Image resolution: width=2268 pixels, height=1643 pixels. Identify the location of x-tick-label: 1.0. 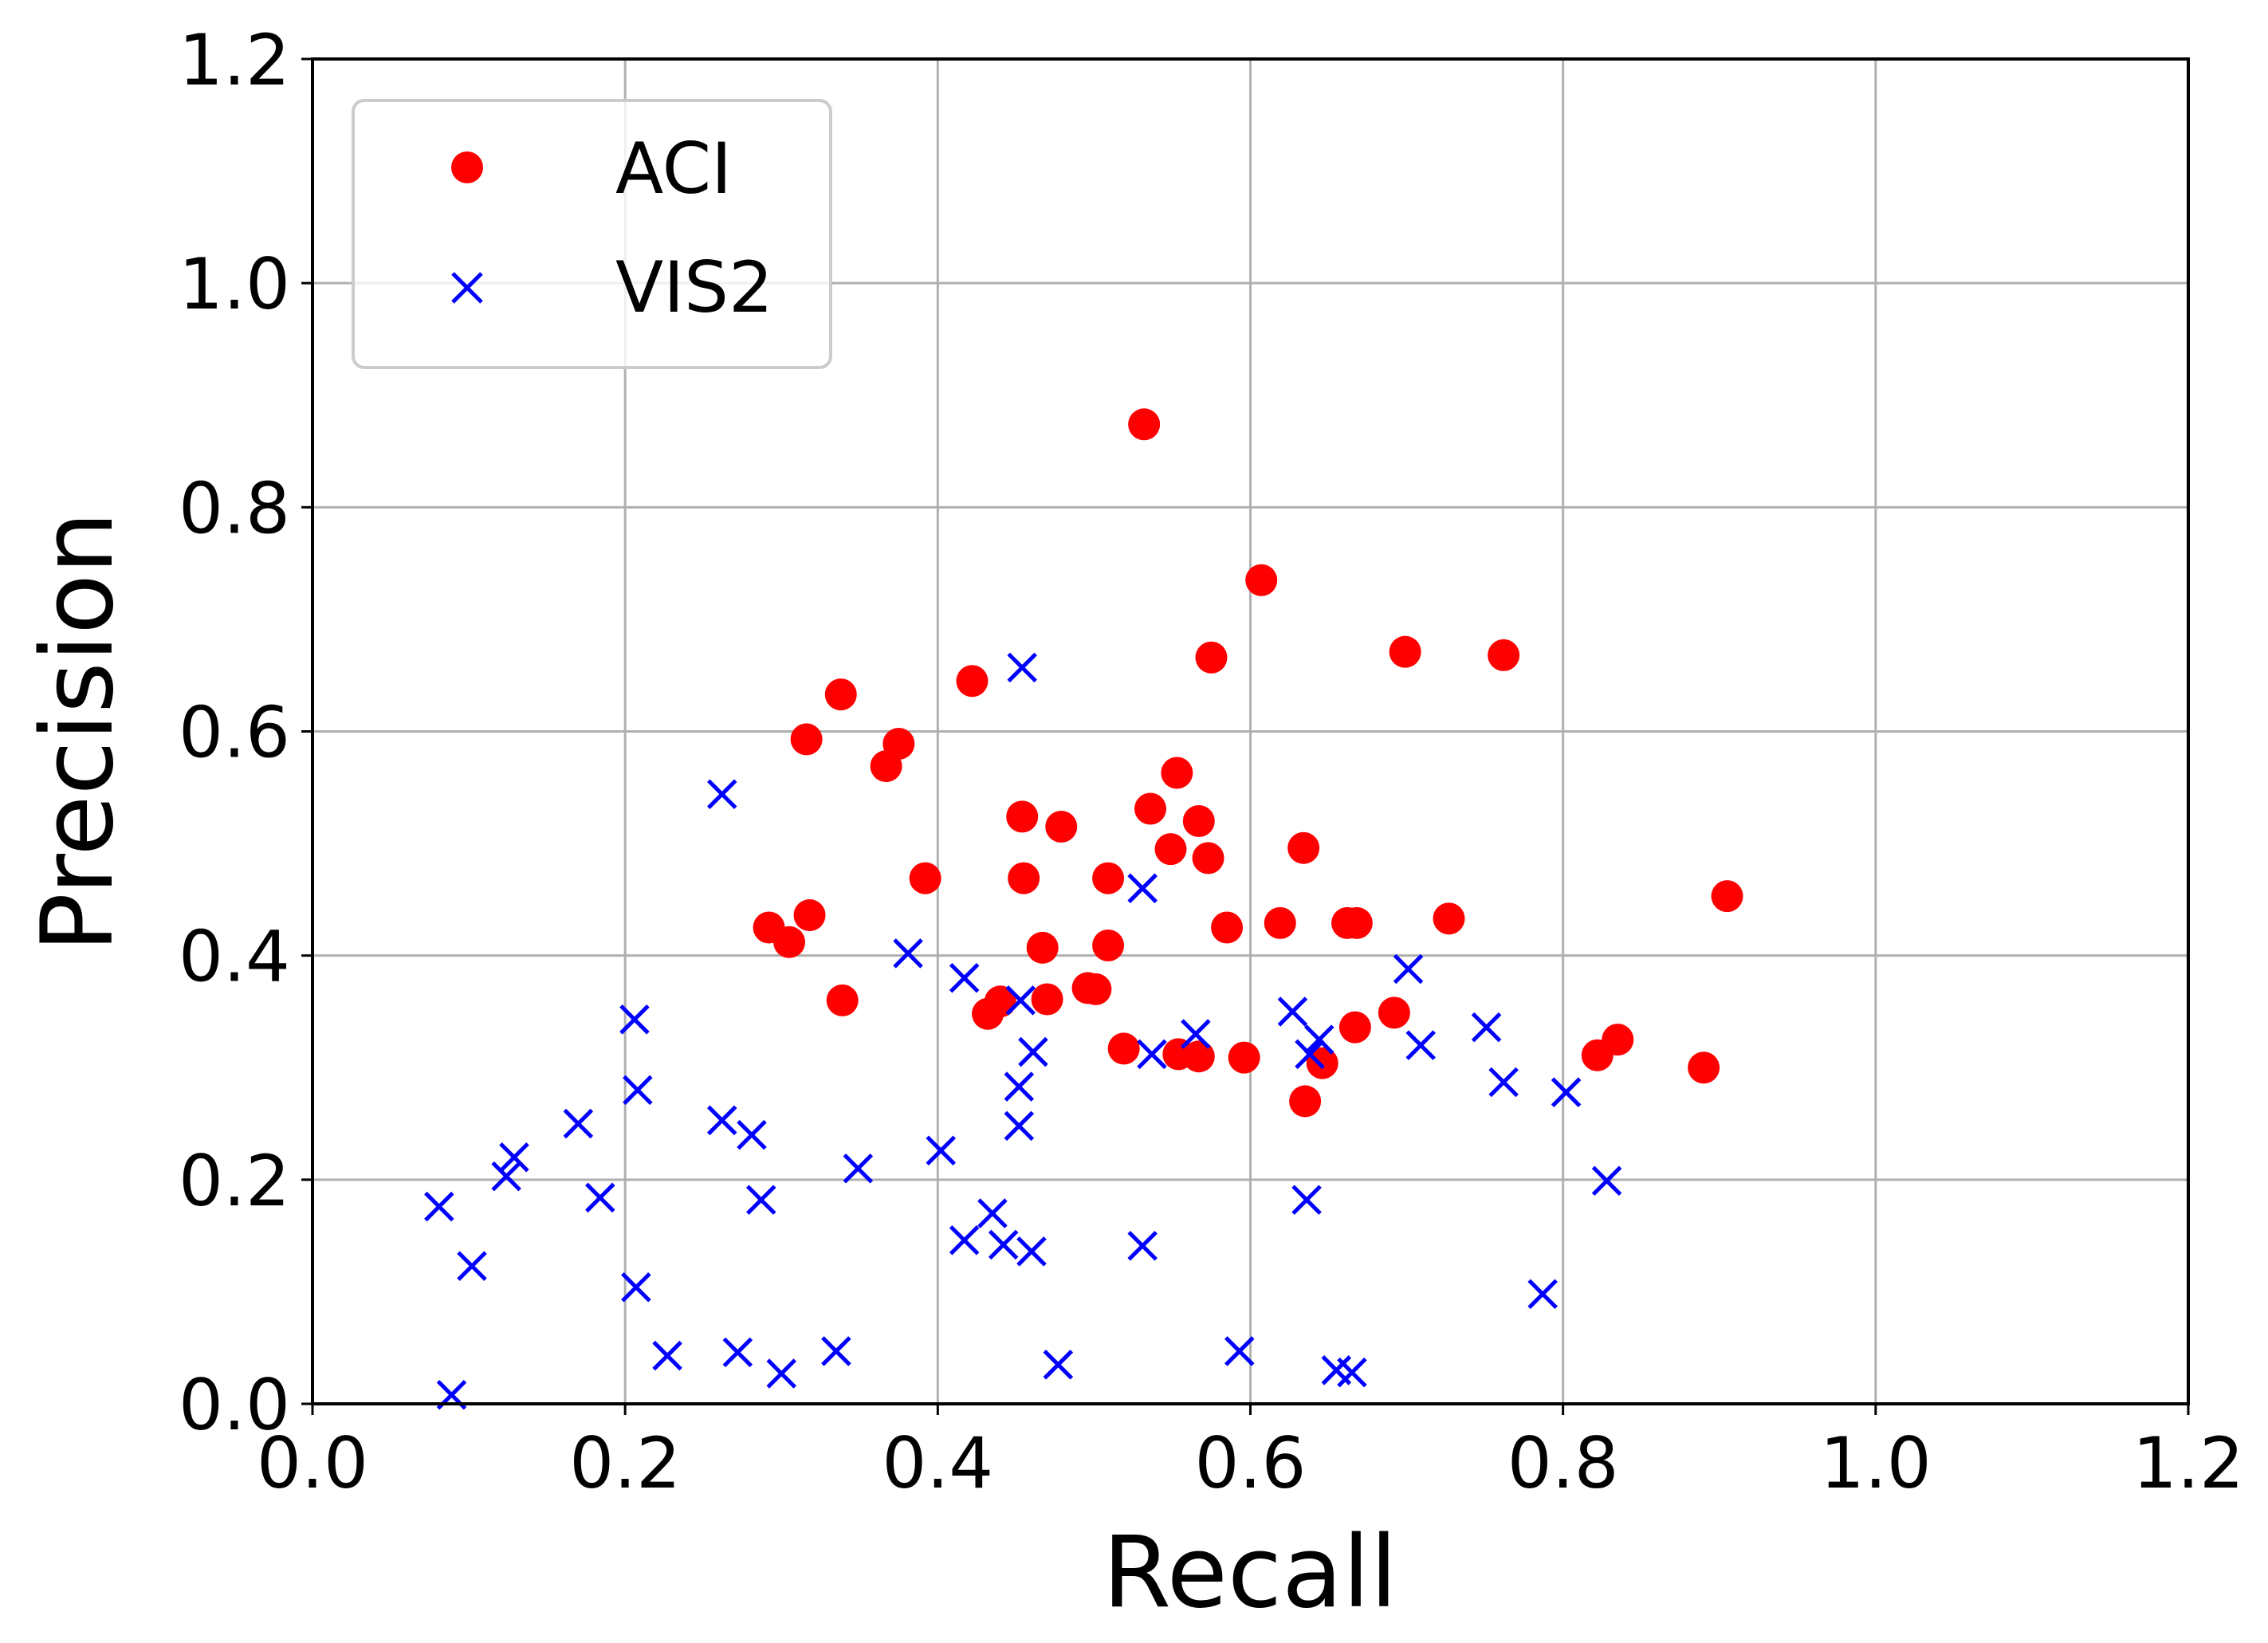
(1876, 1463).